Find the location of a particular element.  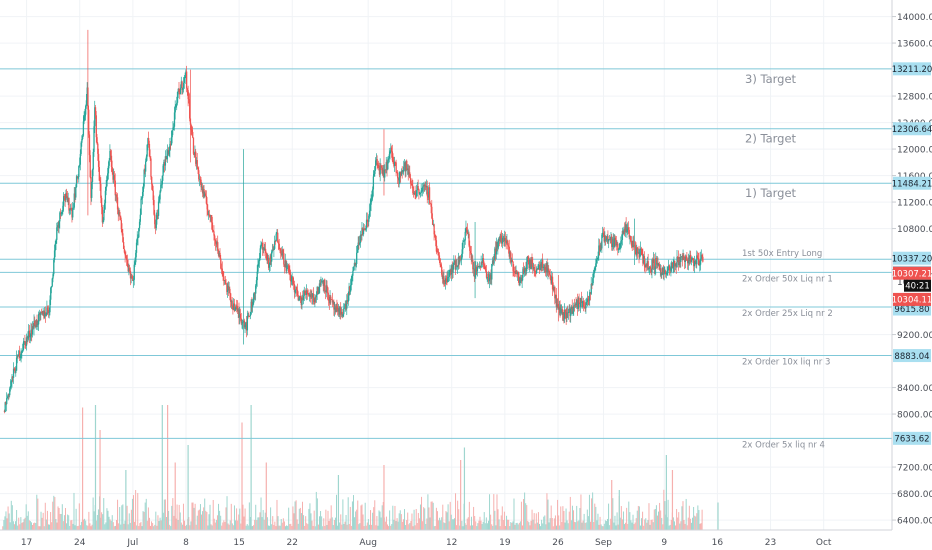

price-tick-label: 8400.00 is located at coordinates (914, 389).